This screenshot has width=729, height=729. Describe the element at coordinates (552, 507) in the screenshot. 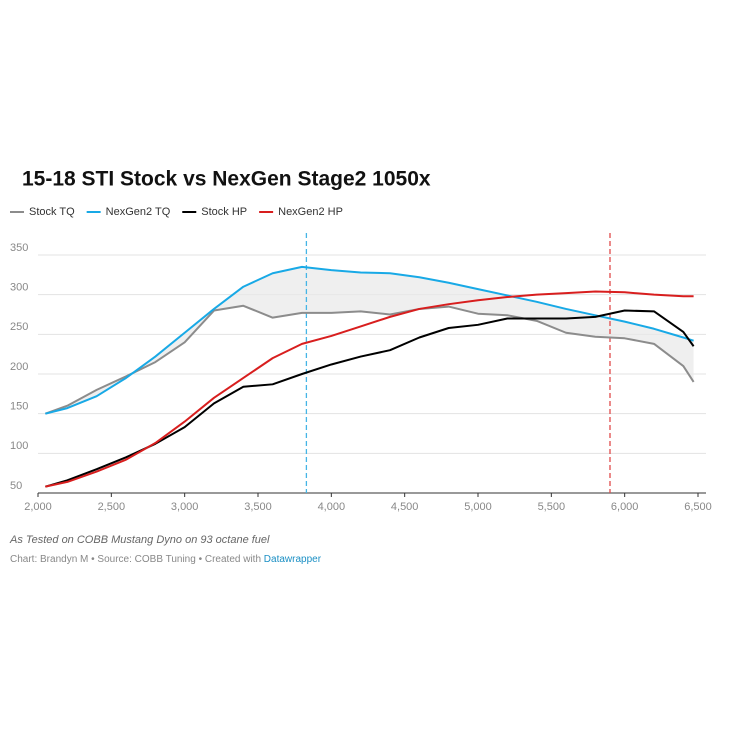

I see `x-tick-label: 5,500` at that location.